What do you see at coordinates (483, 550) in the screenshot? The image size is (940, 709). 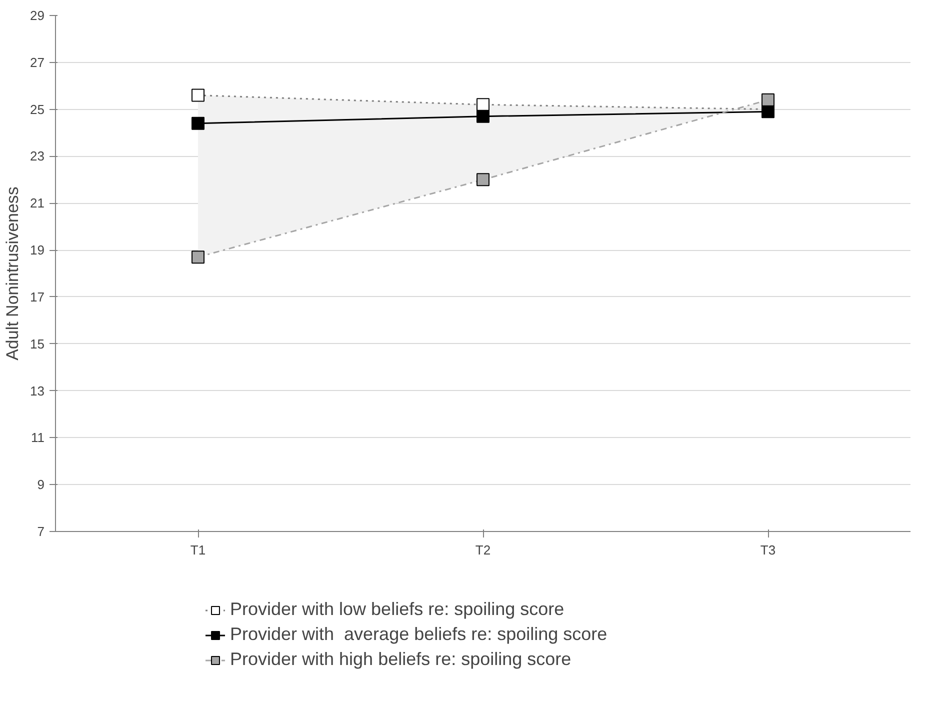 I see `x-tick-label: T2` at bounding box center [483, 550].